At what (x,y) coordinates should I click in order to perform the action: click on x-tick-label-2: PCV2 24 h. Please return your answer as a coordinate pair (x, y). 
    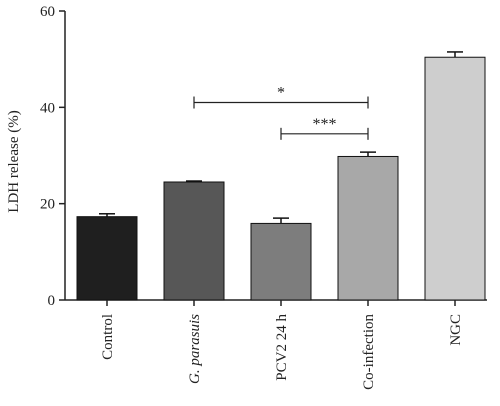
    Looking at the image, I should click on (282, 347).